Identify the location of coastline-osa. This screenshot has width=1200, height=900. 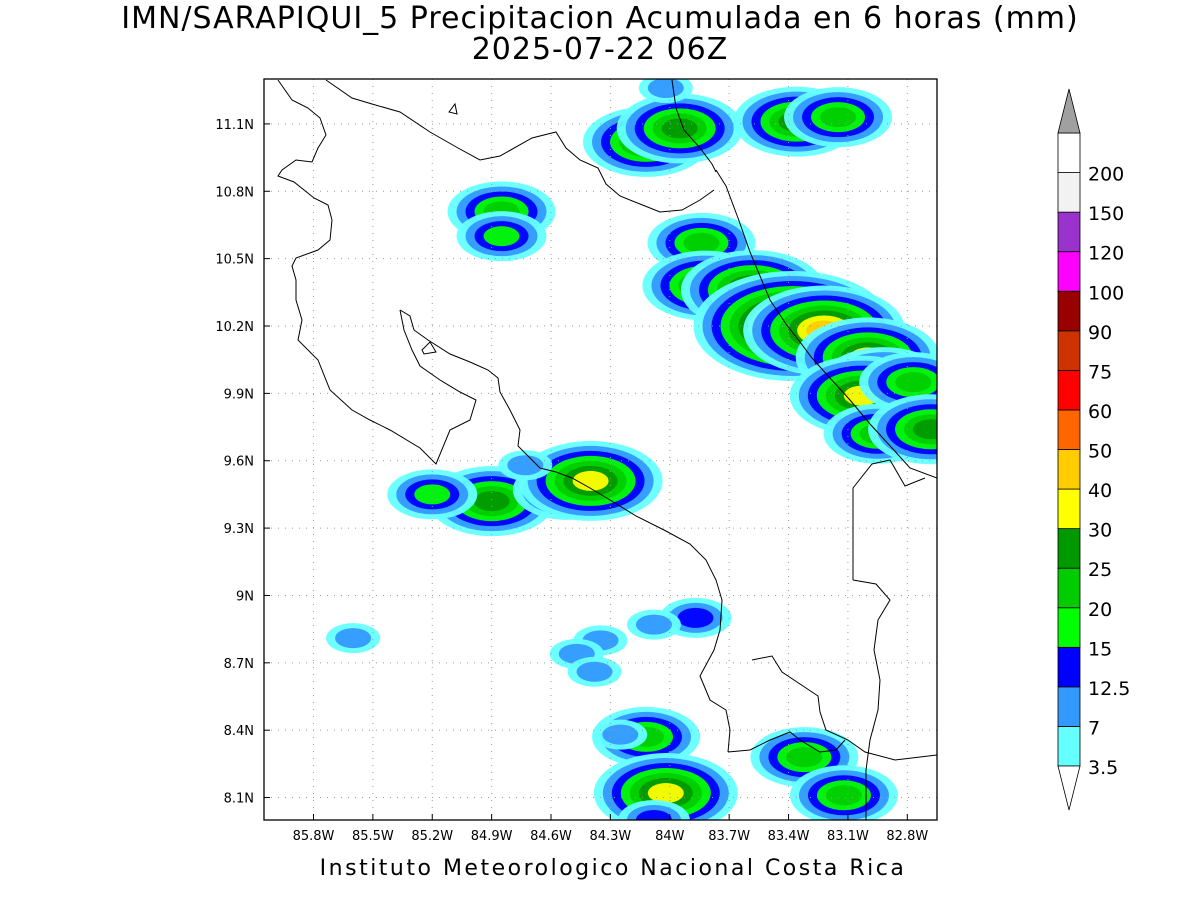
(786, 742).